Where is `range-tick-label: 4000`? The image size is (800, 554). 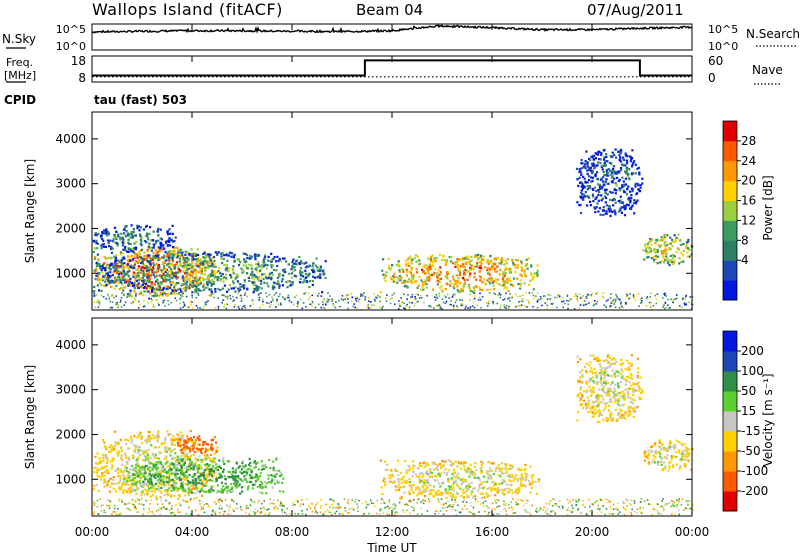 range-tick-label: 4000 is located at coordinates (70, 139).